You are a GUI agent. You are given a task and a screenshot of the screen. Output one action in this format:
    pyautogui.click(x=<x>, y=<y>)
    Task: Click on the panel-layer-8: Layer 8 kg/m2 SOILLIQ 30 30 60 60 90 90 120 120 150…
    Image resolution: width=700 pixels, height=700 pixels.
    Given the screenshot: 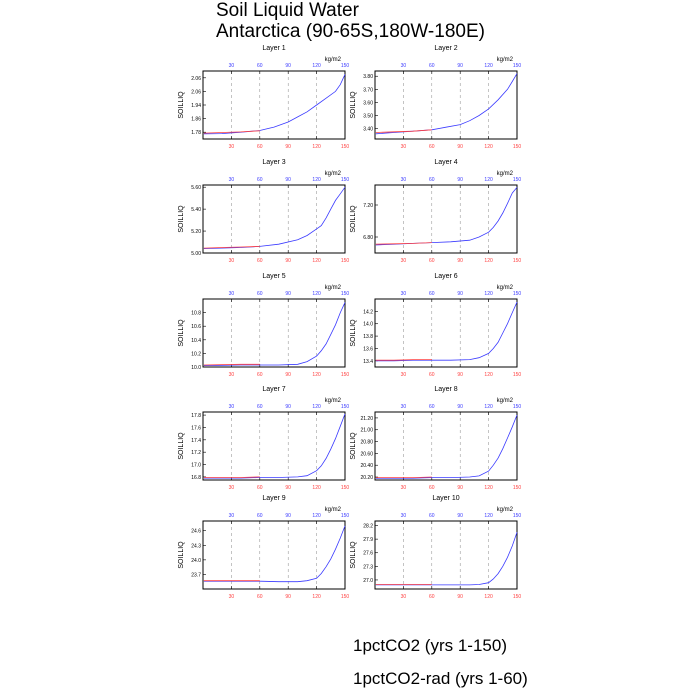 What is the action you would take?
    pyautogui.click(x=435, y=438)
    